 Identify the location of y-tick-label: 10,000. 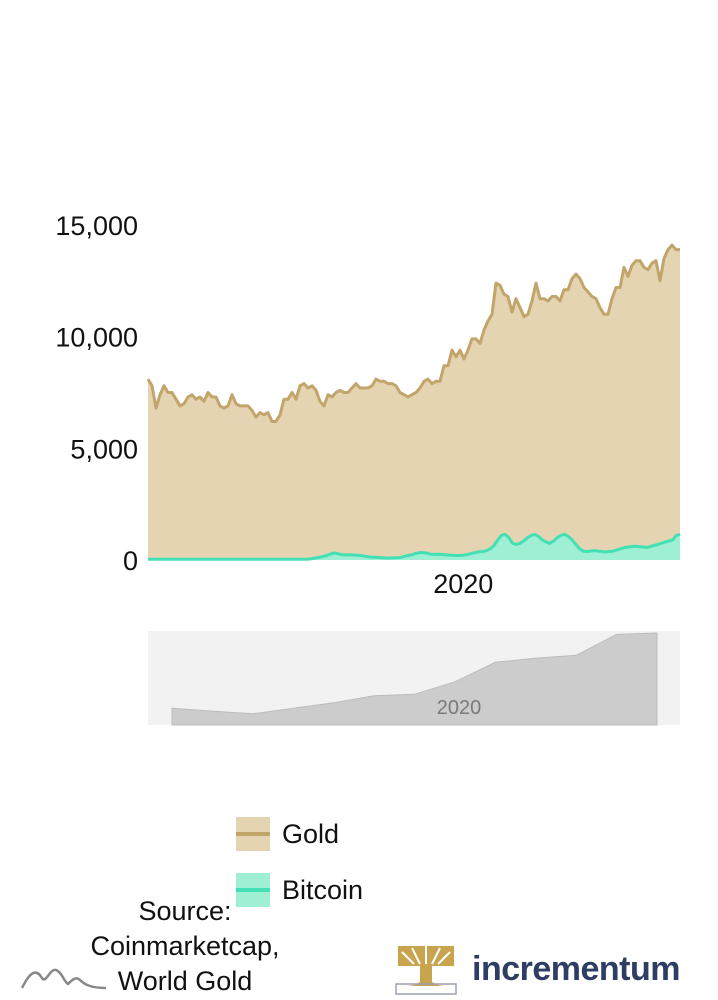
(96, 338).